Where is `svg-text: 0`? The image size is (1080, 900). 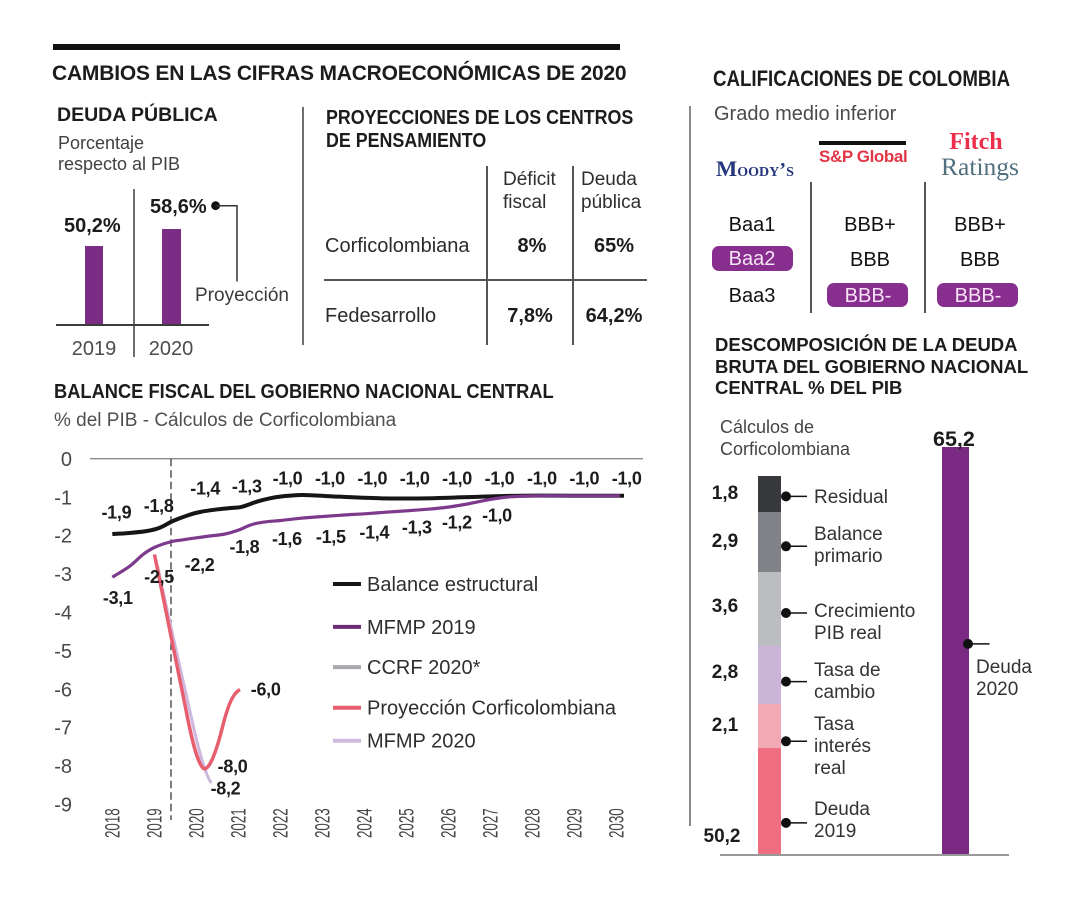 svg-text: 0 is located at coordinates (66, 460).